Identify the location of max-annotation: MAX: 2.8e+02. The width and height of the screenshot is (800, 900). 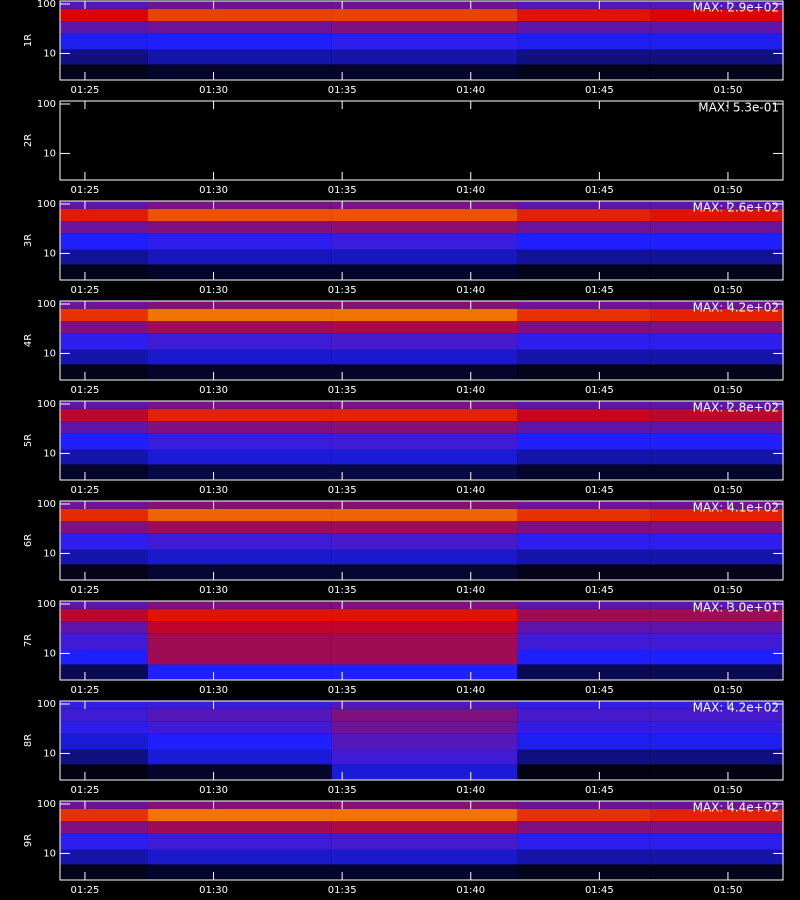
(736, 408).